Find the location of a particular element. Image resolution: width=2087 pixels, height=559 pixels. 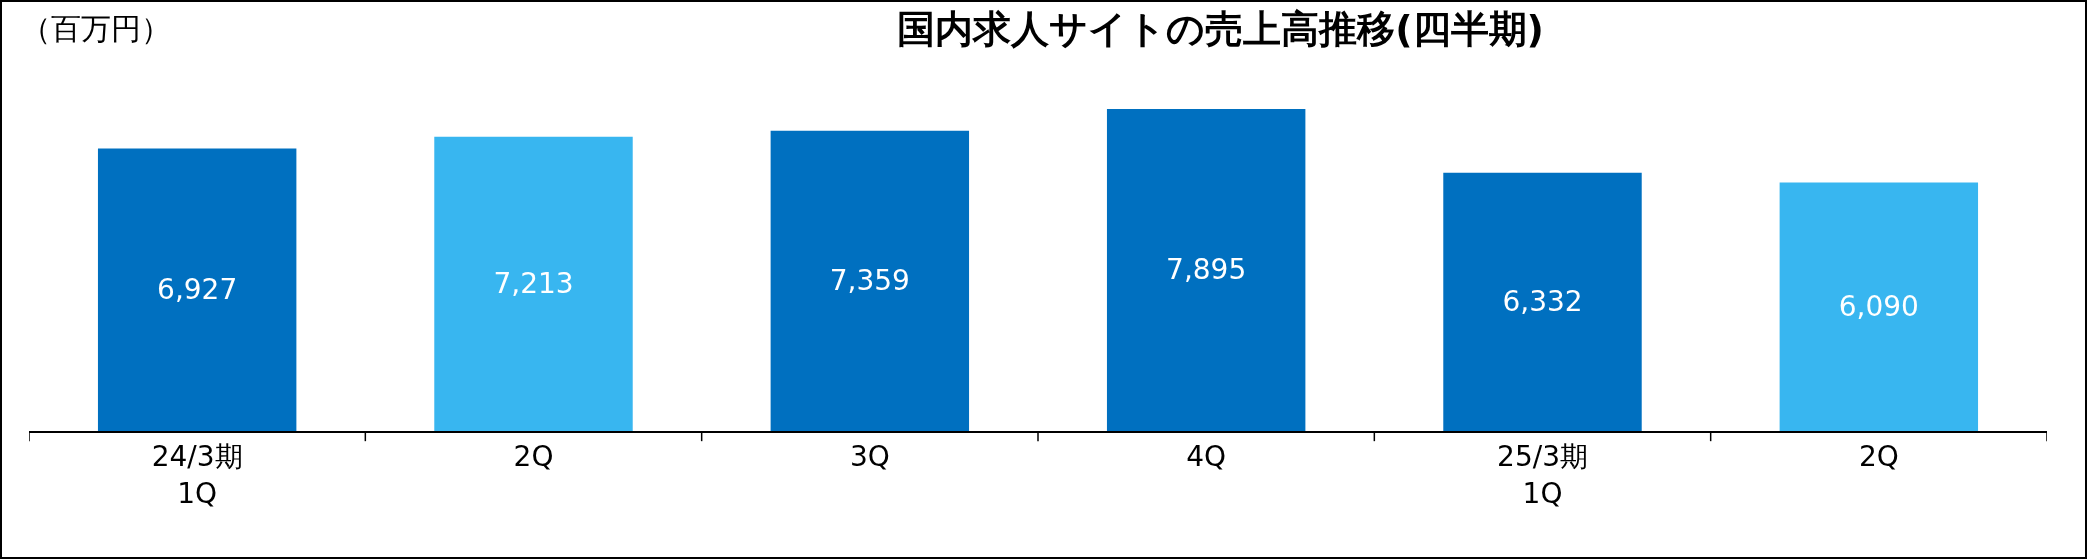

data-label: 6,332 is located at coordinates (1542, 302).